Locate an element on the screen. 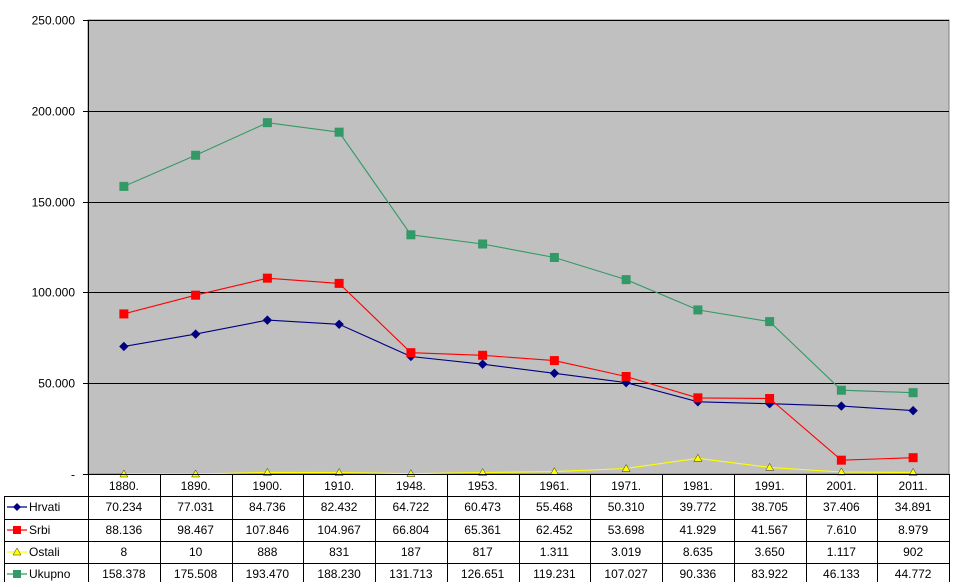 This screenshot has height=587, width=954. table-cell-value: 126.651 is located at coordinates (483, 574).